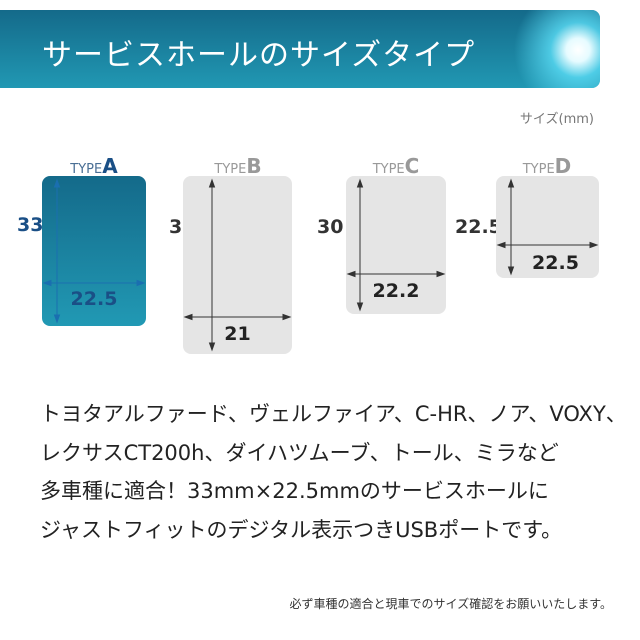 Image resolution: width=640 pixels, height=640 pixels. I want to click on type-c-width: 22.2, so click(396, 291).